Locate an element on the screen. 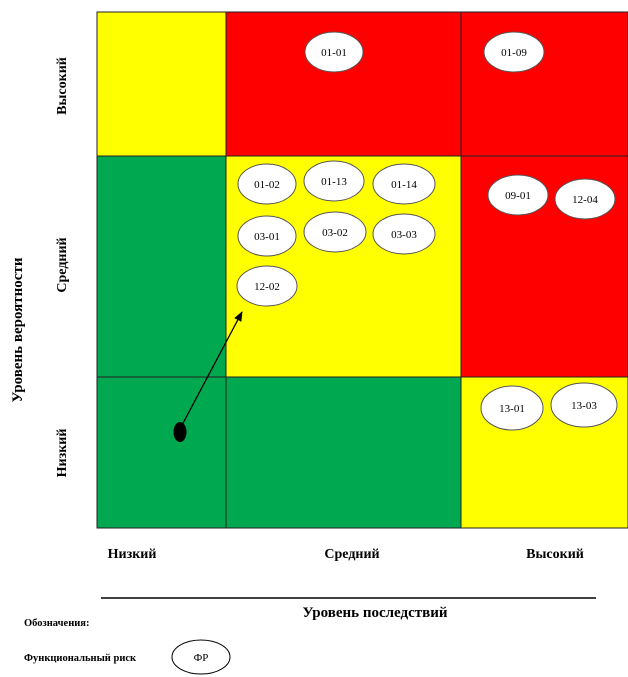 The image size is (628, 677). risk-bubble-12-04: 12-04 is located at coordinates (585, 199).